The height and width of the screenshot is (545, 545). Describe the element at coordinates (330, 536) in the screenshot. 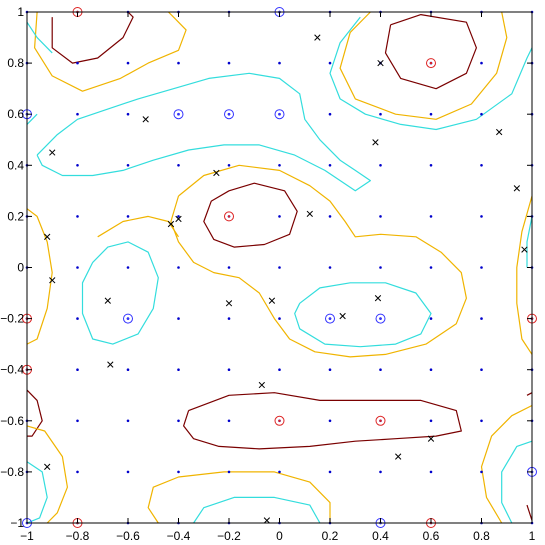

I see `x-tick-label: 0.2` at that location.